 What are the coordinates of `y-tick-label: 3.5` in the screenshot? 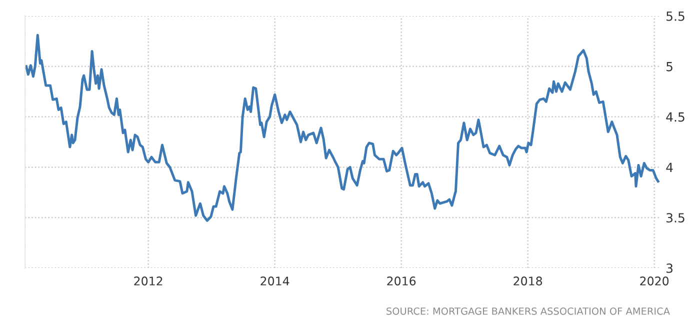 It's located at (675, 218).